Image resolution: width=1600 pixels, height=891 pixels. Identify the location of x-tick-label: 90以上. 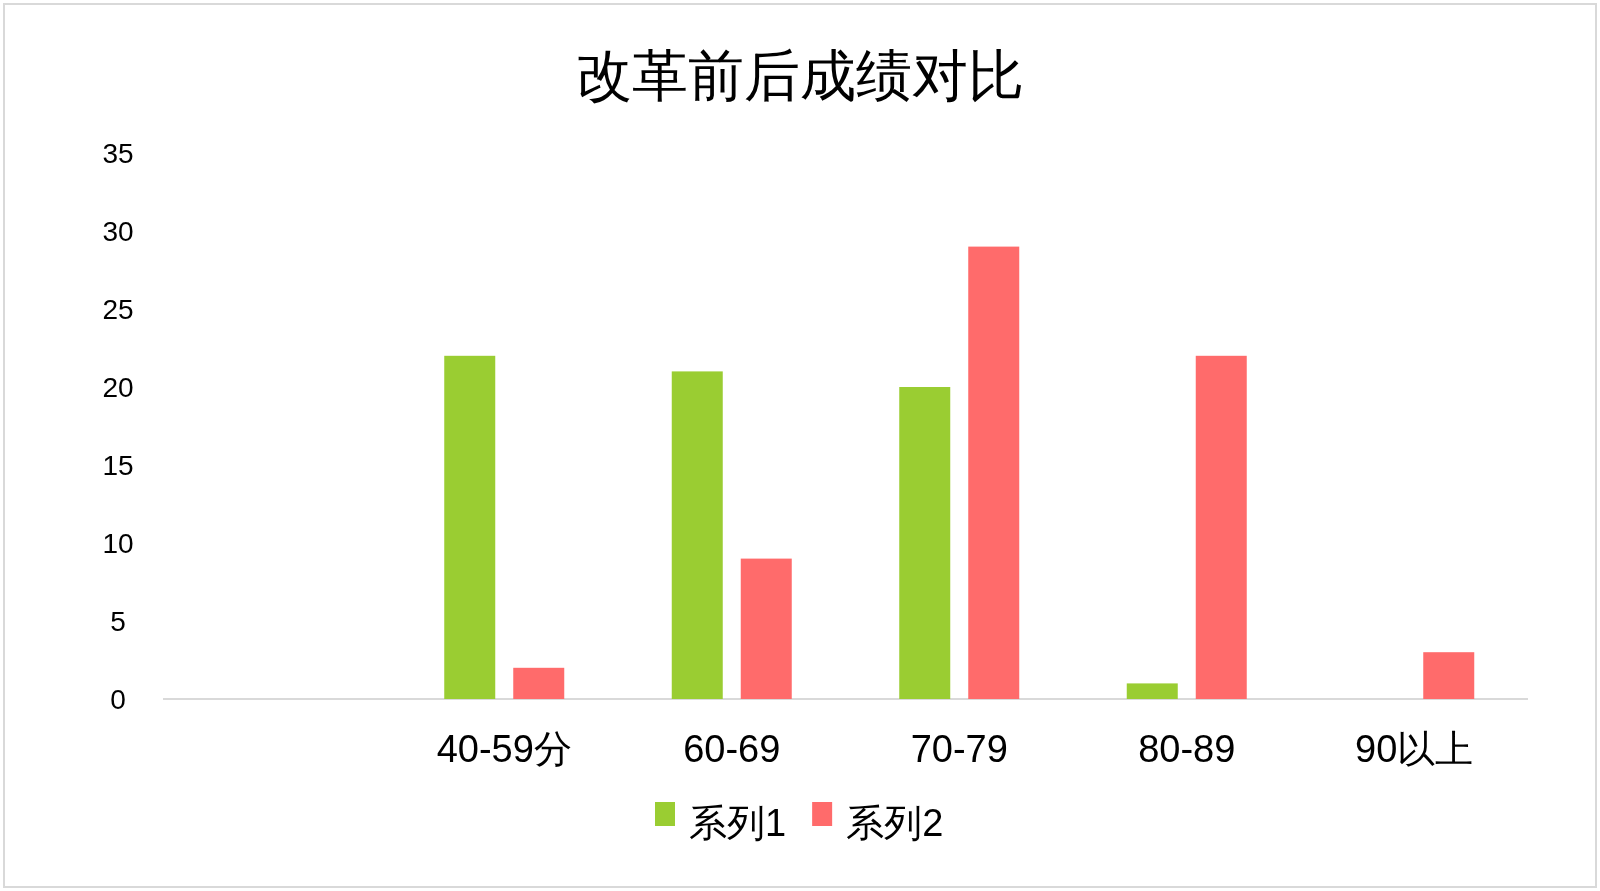
(1414, 749).